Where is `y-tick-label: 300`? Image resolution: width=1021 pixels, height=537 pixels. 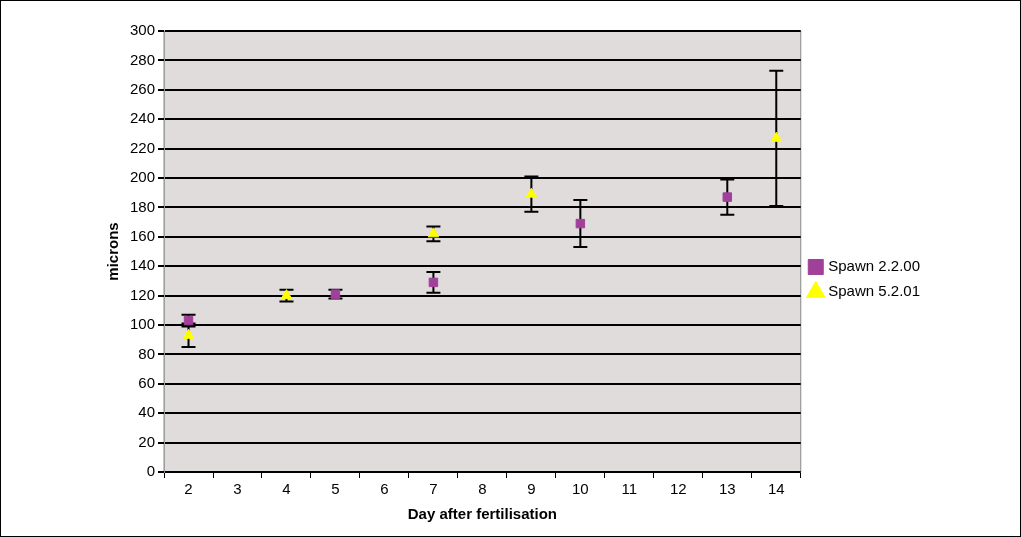 y-tick-label: 300 is located at coordinates (143, 30).